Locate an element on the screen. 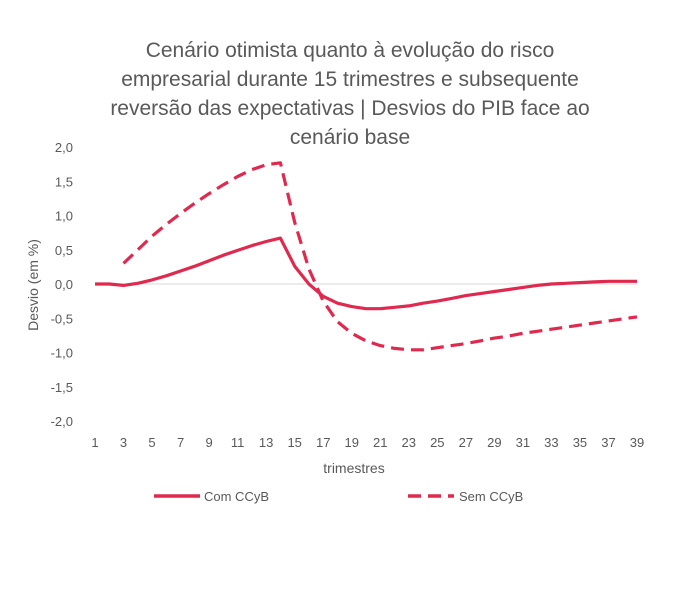 Image resolution: width=677 pixels, height=591 pixels. x-tick-label: 33 is located at coordinates (551, 442).